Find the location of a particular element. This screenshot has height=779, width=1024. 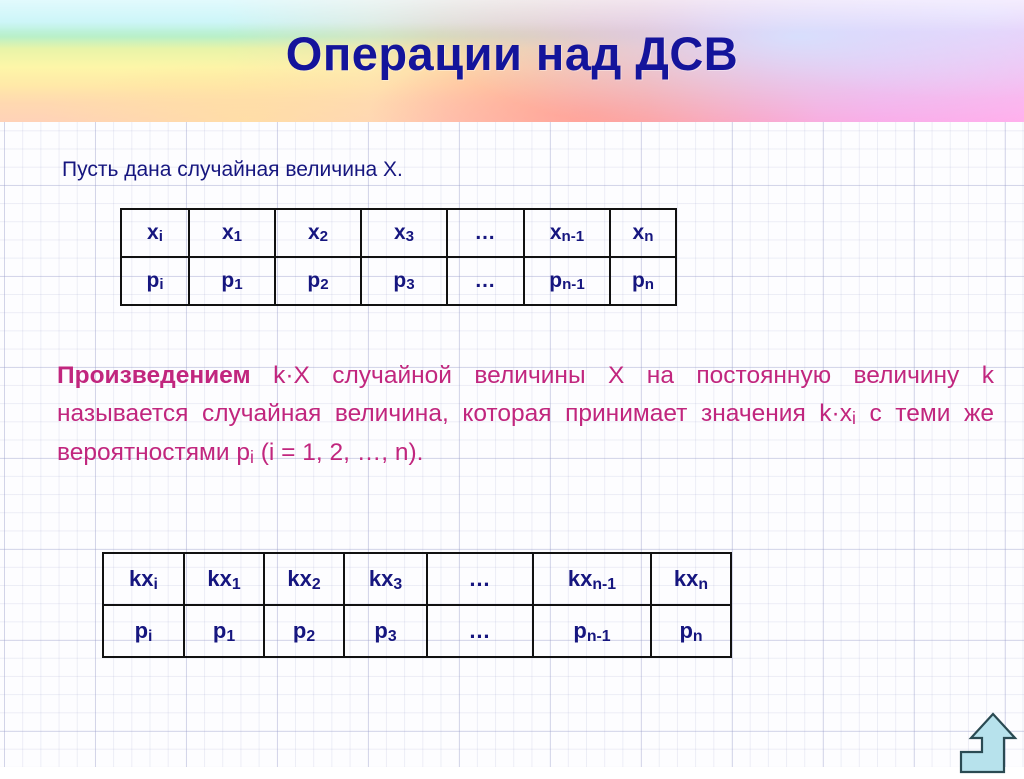

table-cell: x1 is located at coordinates (232, 233).